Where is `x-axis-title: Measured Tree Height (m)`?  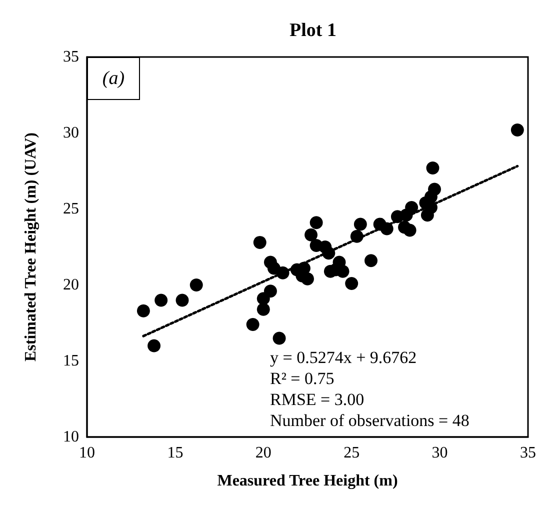
x-axis-title: Measured Tree Height (m) is located at coordinates (307, 481).